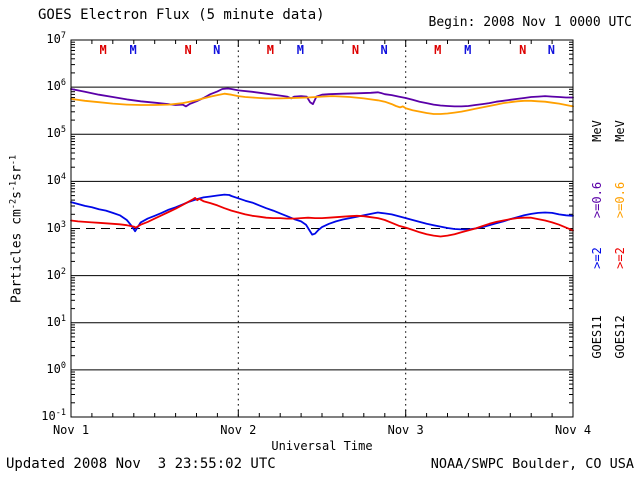 This screenshot has width=640, height=480. What do you see at coordinates (56, 133) in the screenshot?
I see `y-tick-label: 10⁵` at bounding box center [56, 133].